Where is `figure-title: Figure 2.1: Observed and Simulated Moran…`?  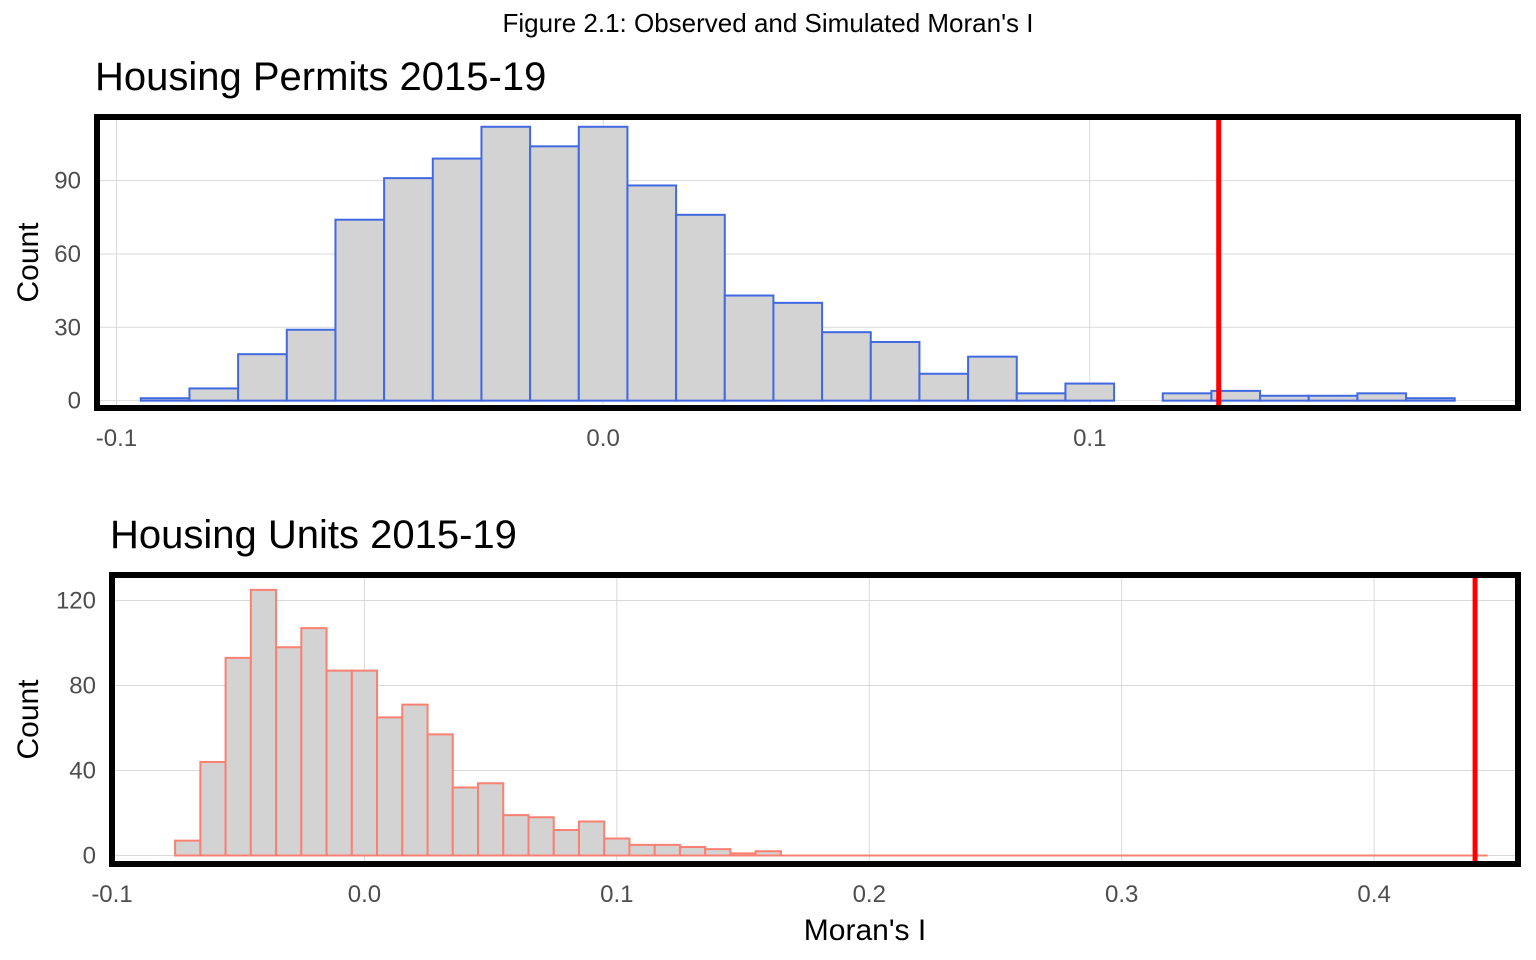
figure-title: Figure 2.1: Observed and Simulated Moran… is located at coordinates (767, 23).